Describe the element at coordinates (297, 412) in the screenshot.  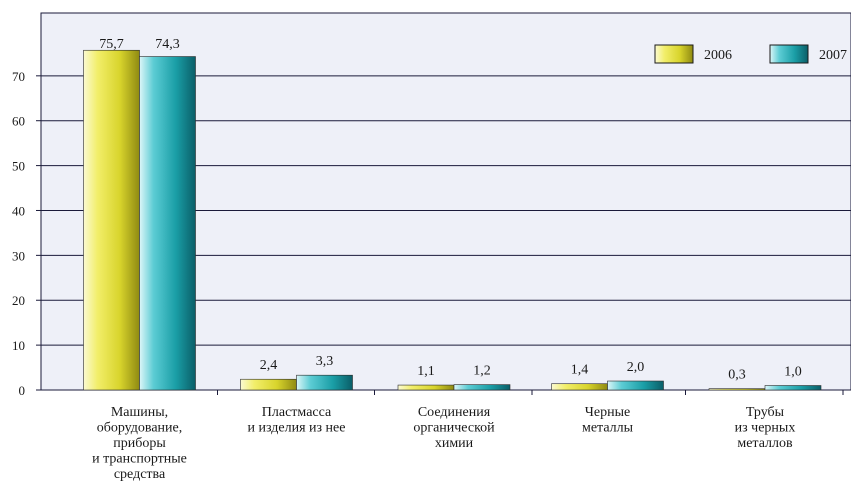
I see `category-label: Пластмасса` at that location.